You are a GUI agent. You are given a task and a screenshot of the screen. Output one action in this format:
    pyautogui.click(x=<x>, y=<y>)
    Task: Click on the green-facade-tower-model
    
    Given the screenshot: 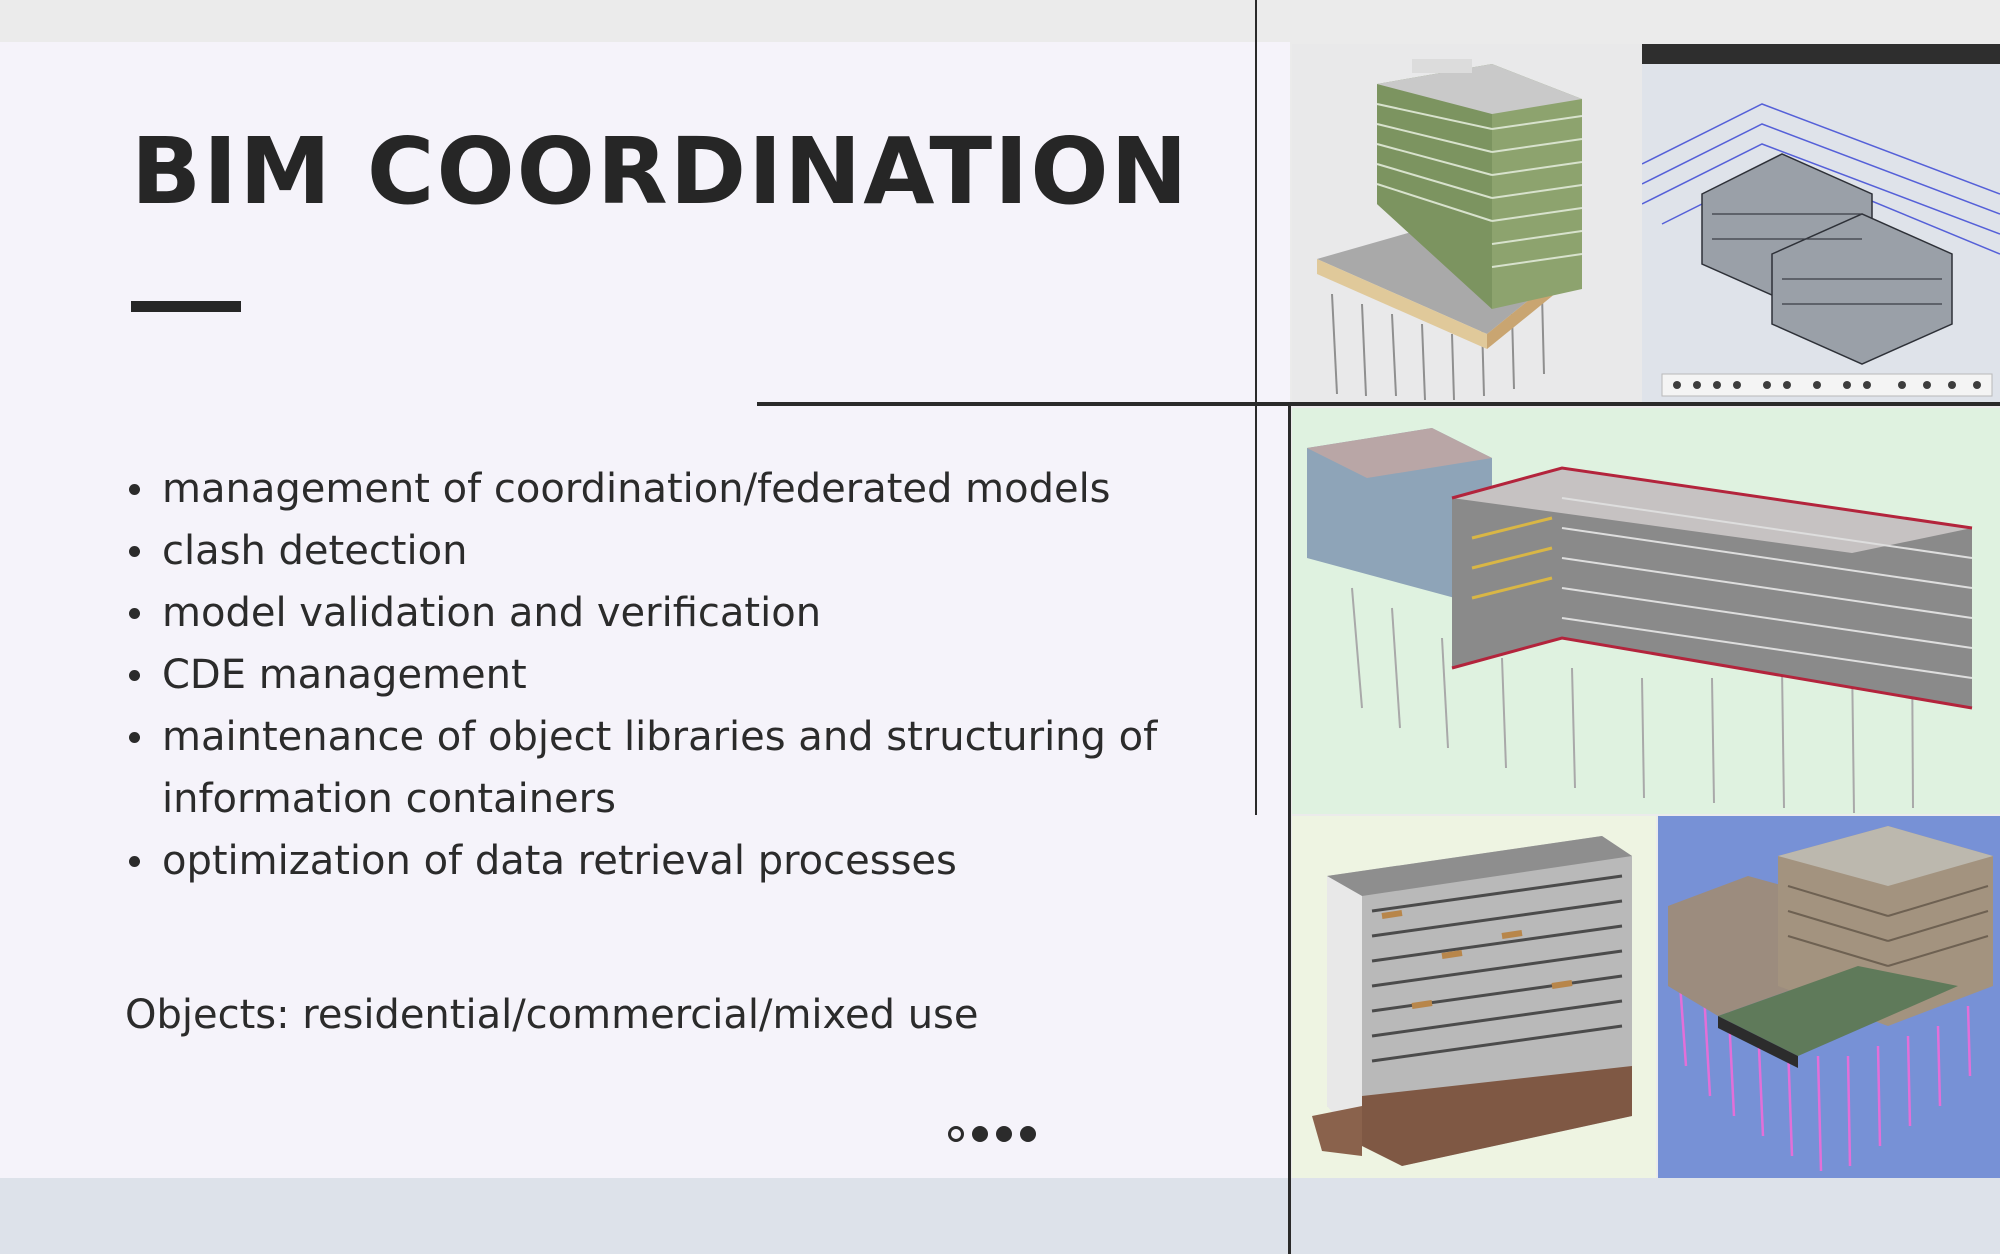 What is the action you would take?
    pyautogui.click(x=1467, y=223)
    